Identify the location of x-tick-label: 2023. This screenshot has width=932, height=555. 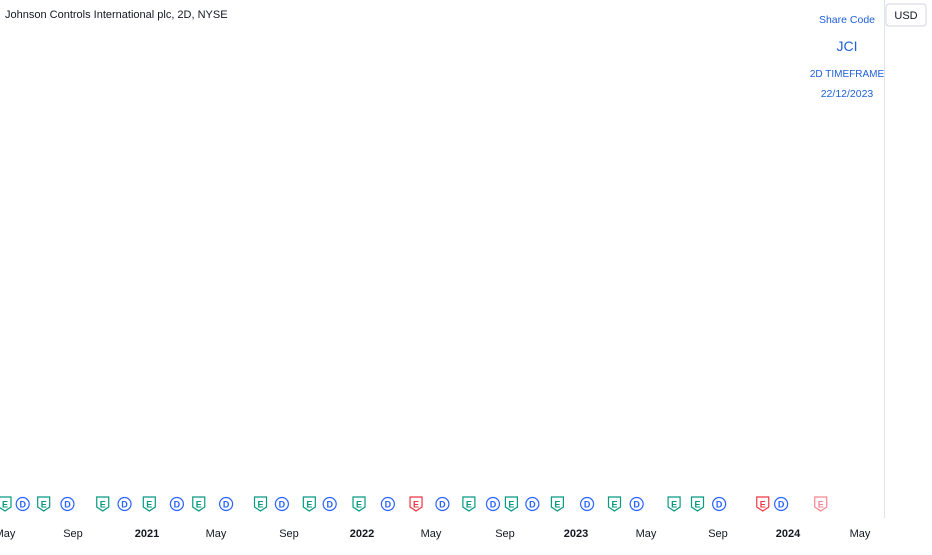
(576, 534).